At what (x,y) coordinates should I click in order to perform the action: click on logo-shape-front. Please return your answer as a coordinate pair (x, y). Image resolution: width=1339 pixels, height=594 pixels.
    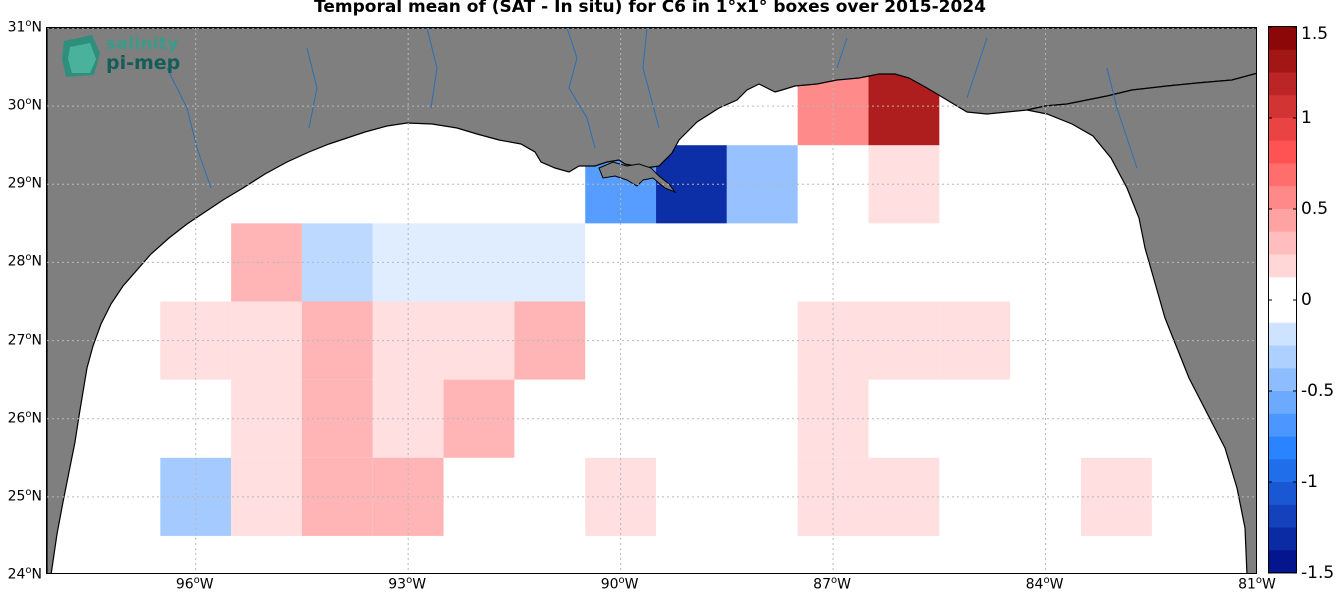
    Looking at the image, I should click on (82, 58).